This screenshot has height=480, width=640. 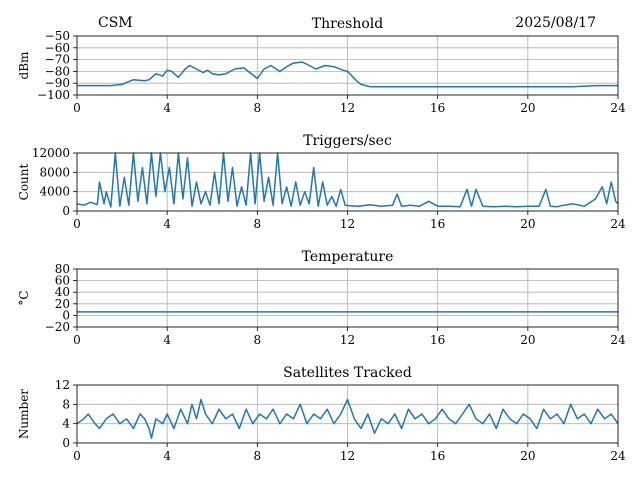 I want to click on y-tick-label: 40, so click(x=62, y=292).